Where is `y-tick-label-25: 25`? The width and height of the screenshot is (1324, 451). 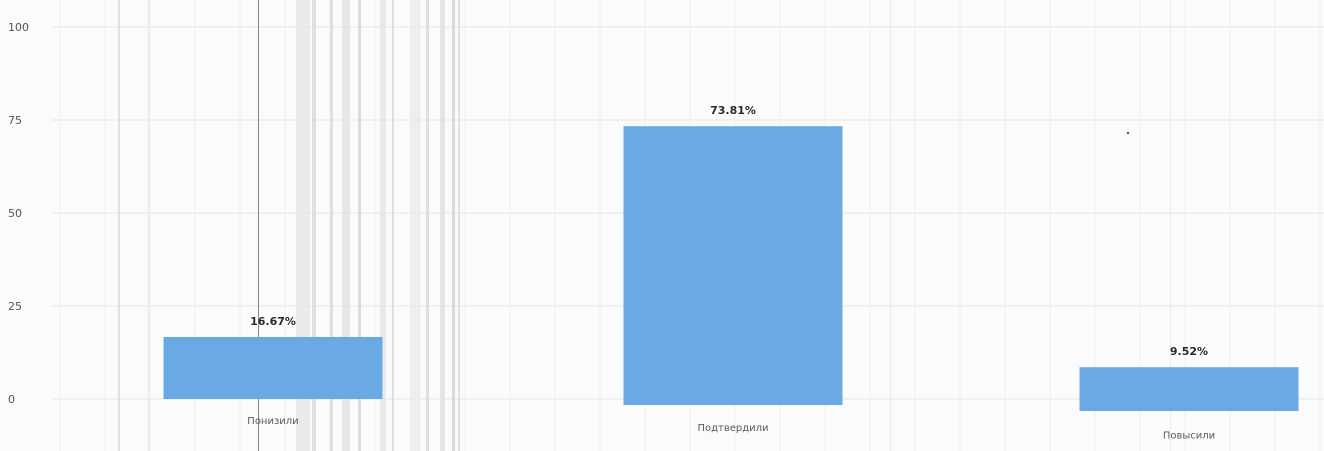 y-tick-label-25: 25 is located at coordinates (15, 306).